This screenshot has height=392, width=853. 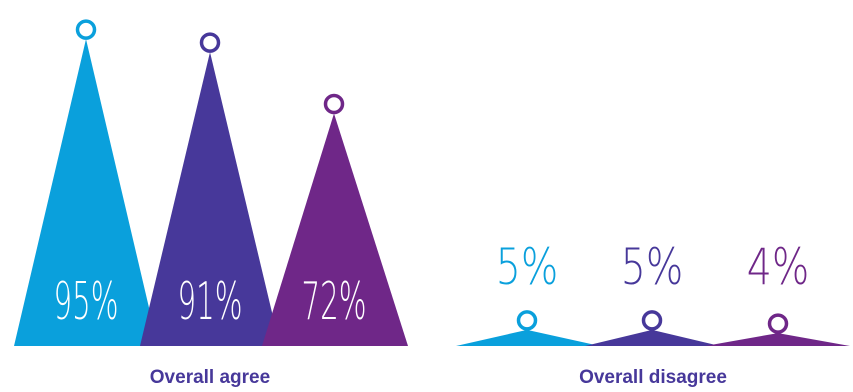 I want to click on data-label-agree-3: 72%, so click(x=334, y=302).